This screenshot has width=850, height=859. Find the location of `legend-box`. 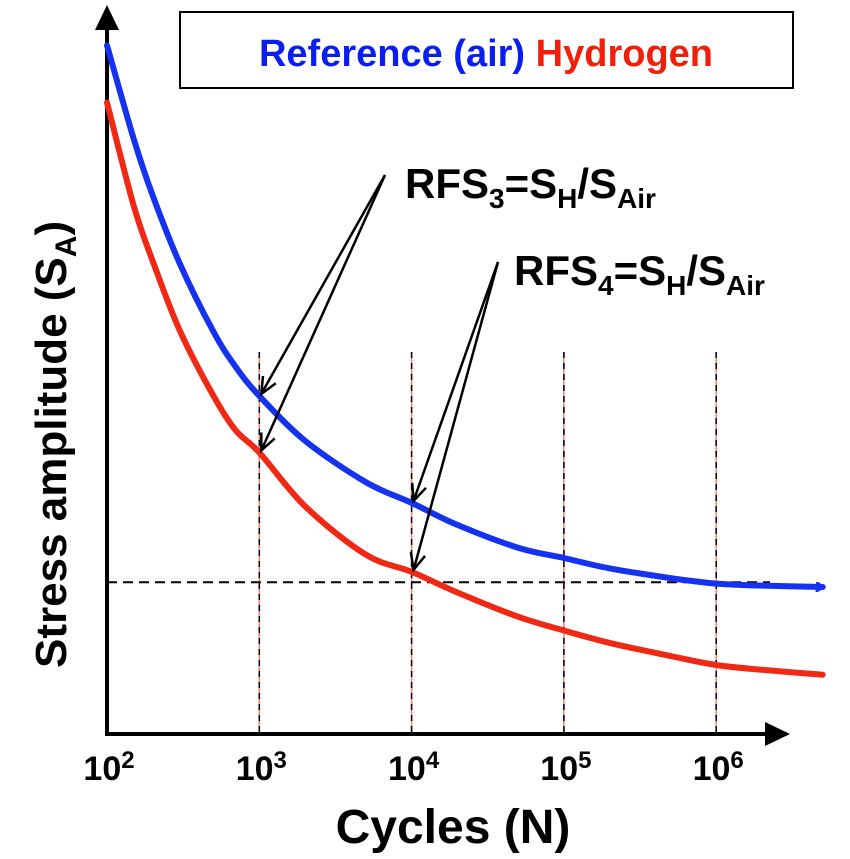

legend-box is located at coordinates (486, 50).